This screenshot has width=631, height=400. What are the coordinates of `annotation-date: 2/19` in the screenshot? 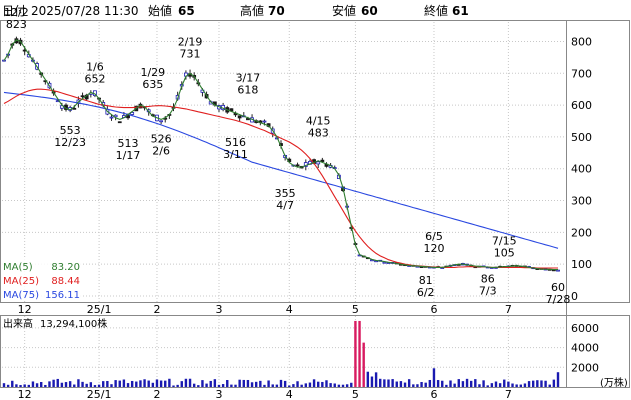 It's located at (190, 41).